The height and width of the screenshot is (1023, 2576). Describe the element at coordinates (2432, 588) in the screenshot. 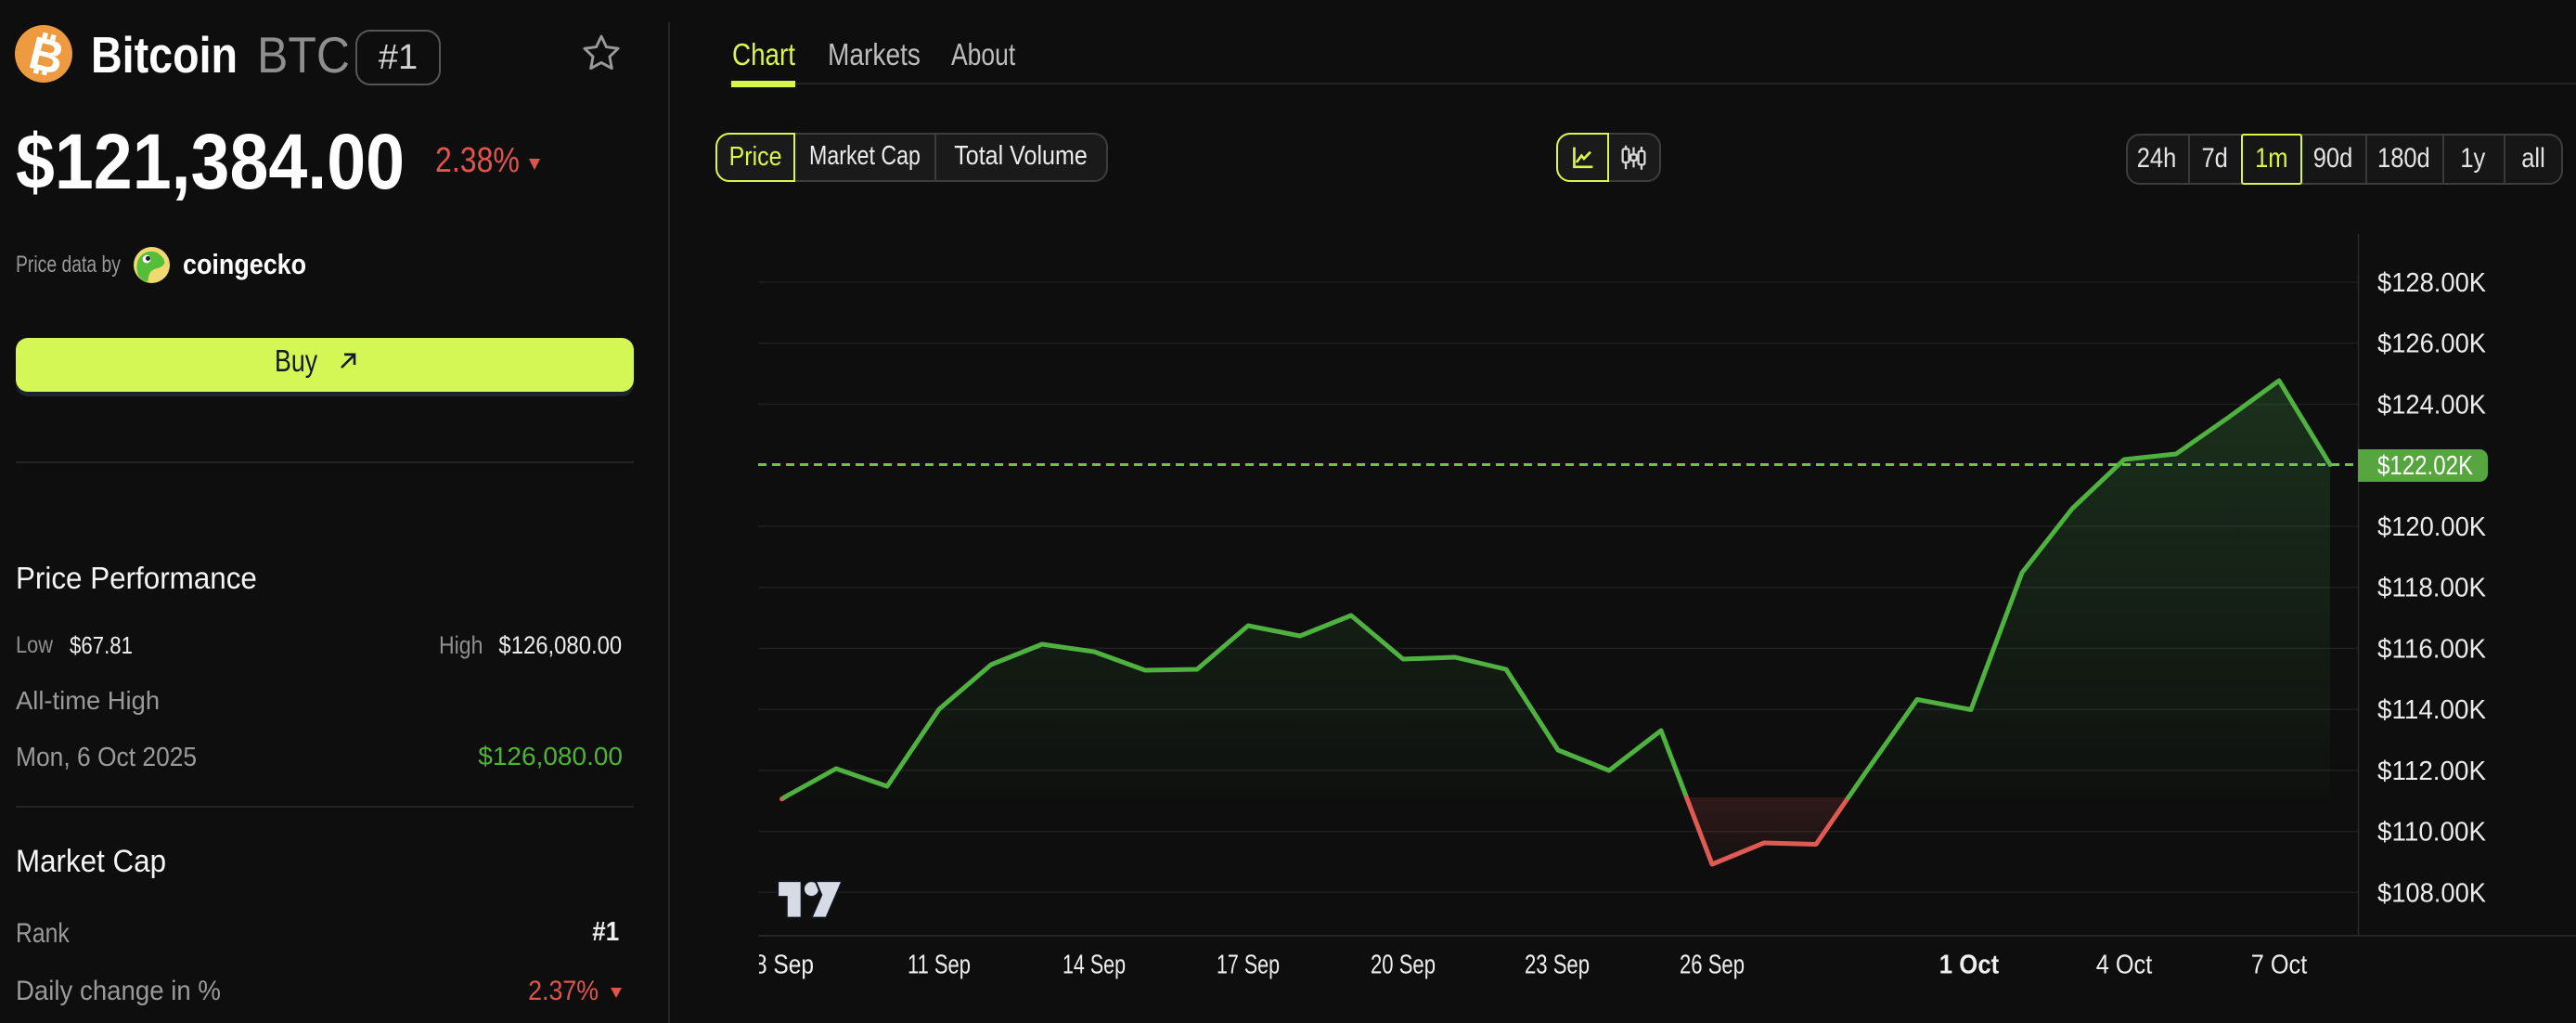

I see `svg-text: $118.00K` at that location.